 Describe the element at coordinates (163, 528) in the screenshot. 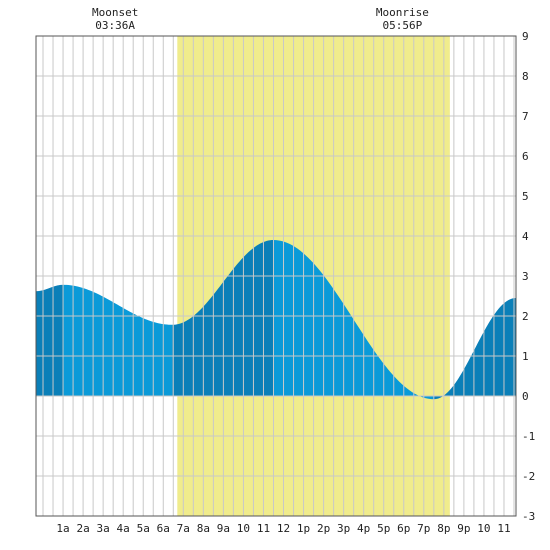

I see `x-tick-label: 6a` at that location.